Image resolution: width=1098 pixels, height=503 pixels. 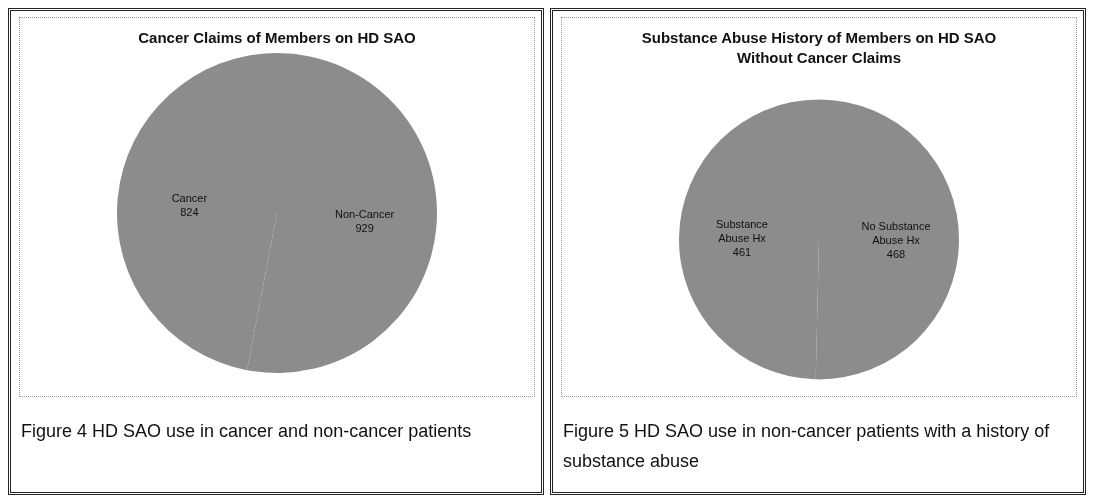 What do you see at coordinates (896, 254) in the screenshot?
I see `data-label: 468` at bounding box center [896, 254].